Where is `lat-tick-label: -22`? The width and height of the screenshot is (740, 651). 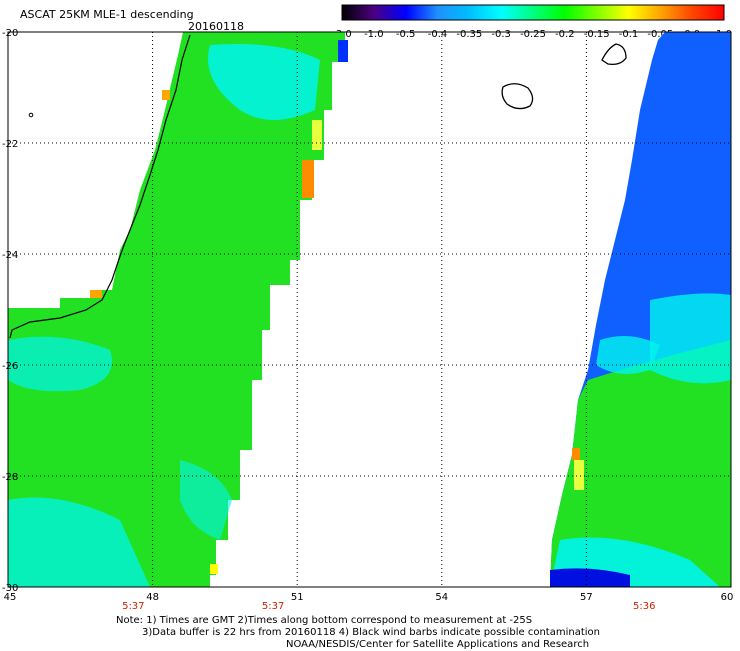 lat-tick-label: -22 is located at coordinates (10, 144).